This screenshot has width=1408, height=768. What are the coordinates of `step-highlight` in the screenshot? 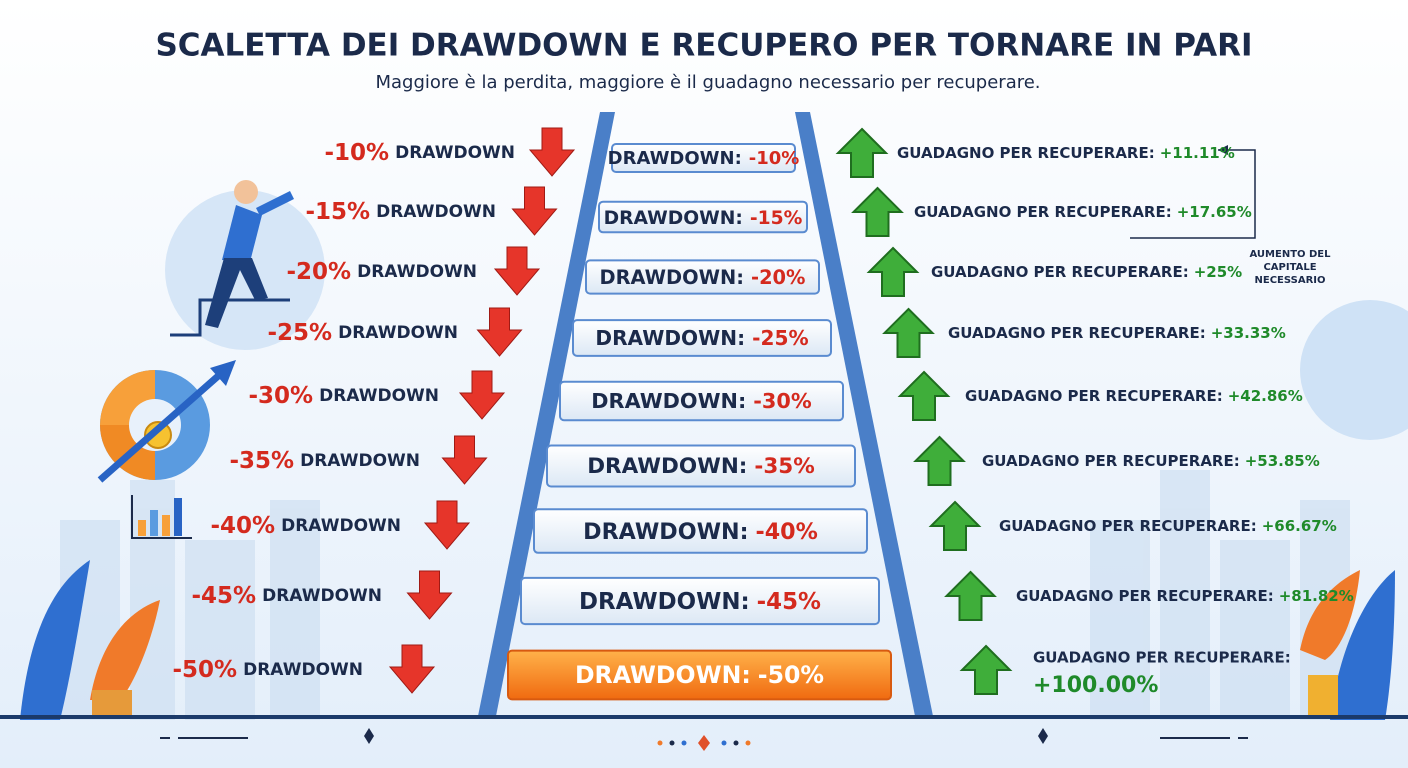 It's located at (699, 675).